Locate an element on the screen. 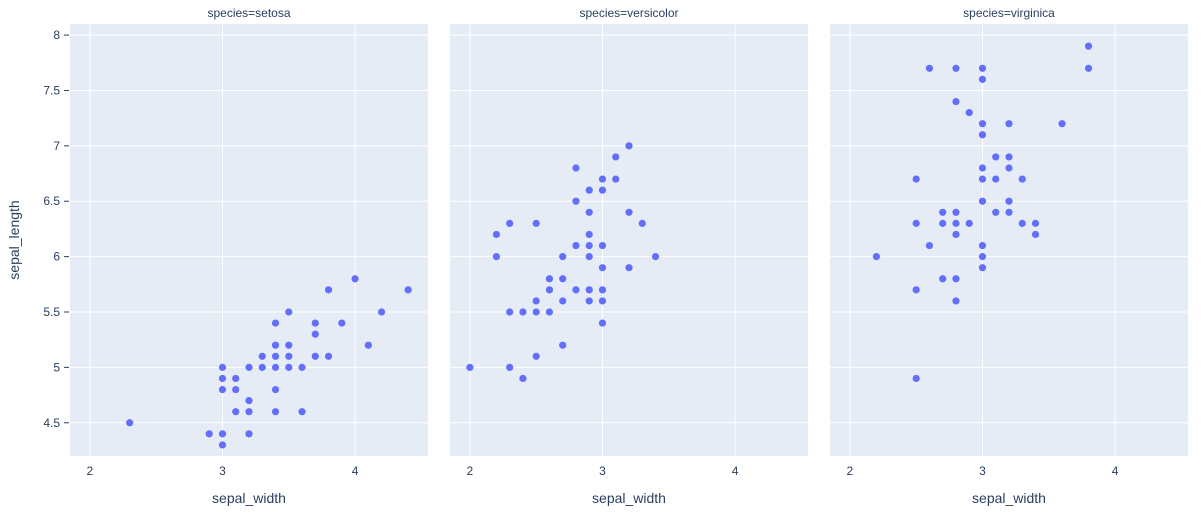  y-axis-title: sepal_length is located at coordinates (14, 239).